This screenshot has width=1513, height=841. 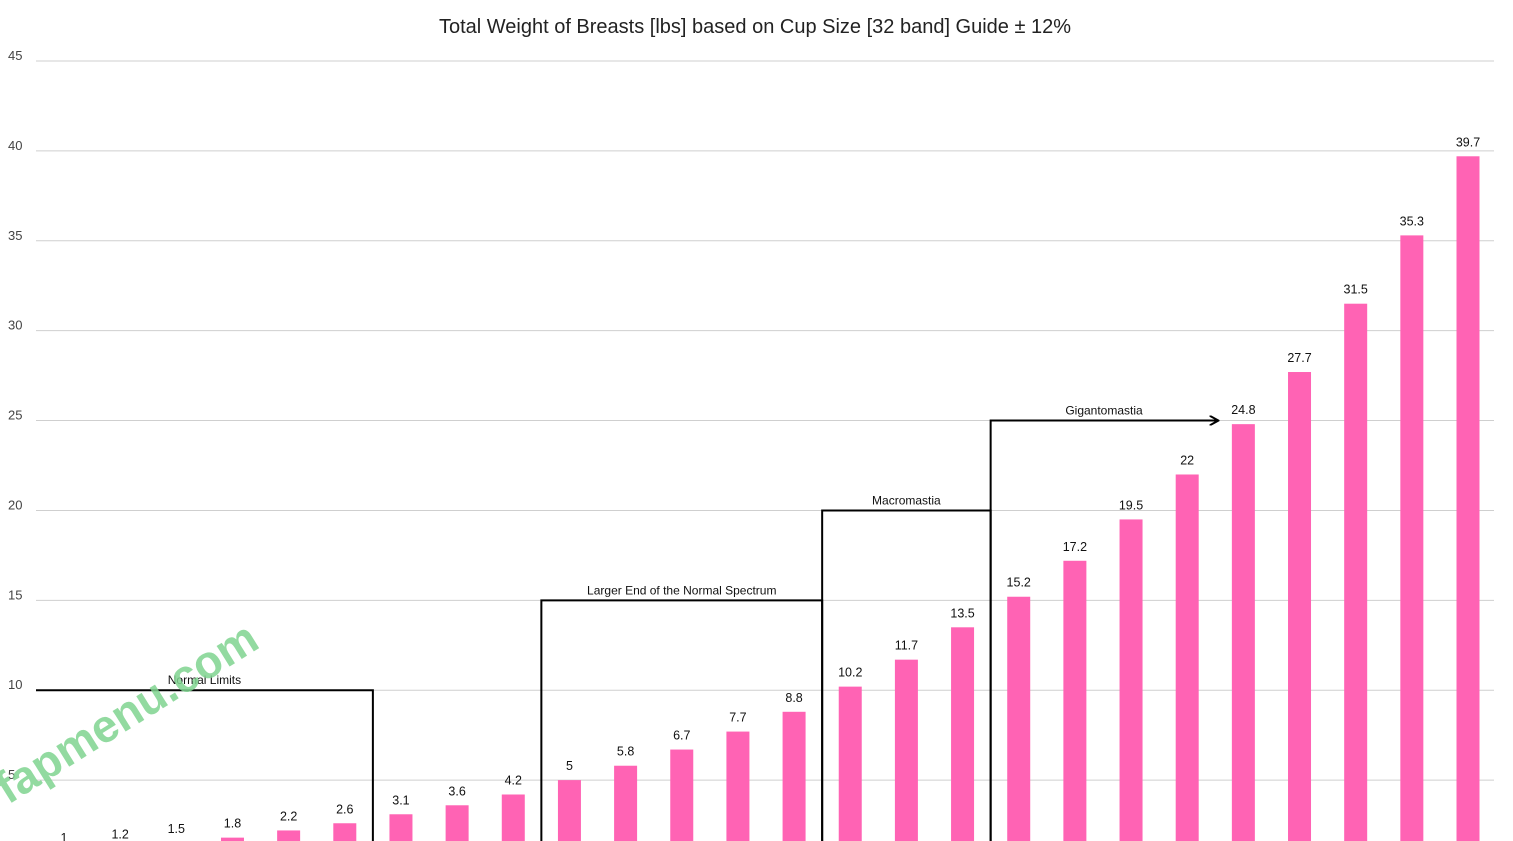 What do you see at coordinates (15, 684) in the screenshot?
I see `y-tick-label: 10` at bounding box center [15, 684].